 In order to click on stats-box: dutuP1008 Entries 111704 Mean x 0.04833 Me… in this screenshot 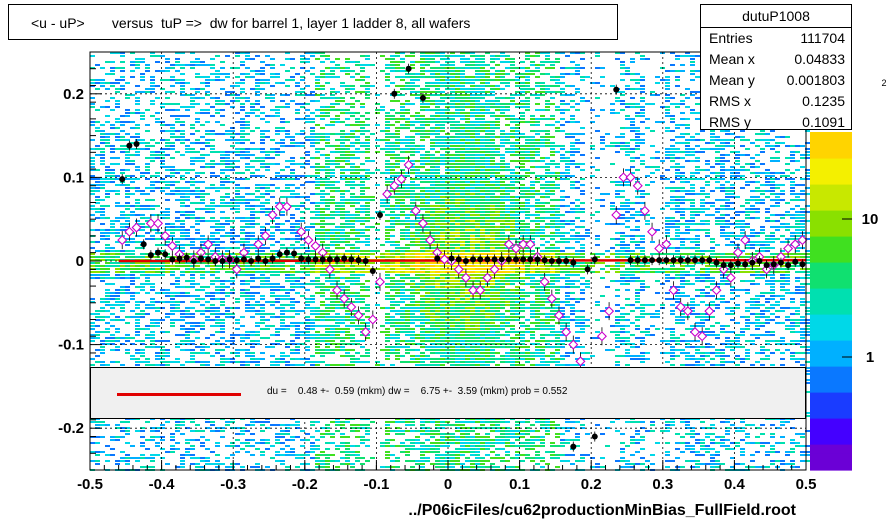, I will do `click(776, 67)`.